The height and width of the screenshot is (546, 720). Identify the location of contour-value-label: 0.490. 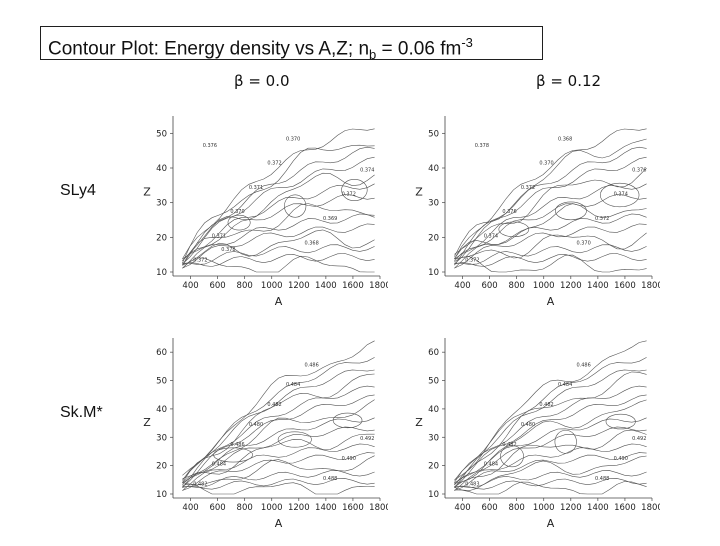
(621, 459).